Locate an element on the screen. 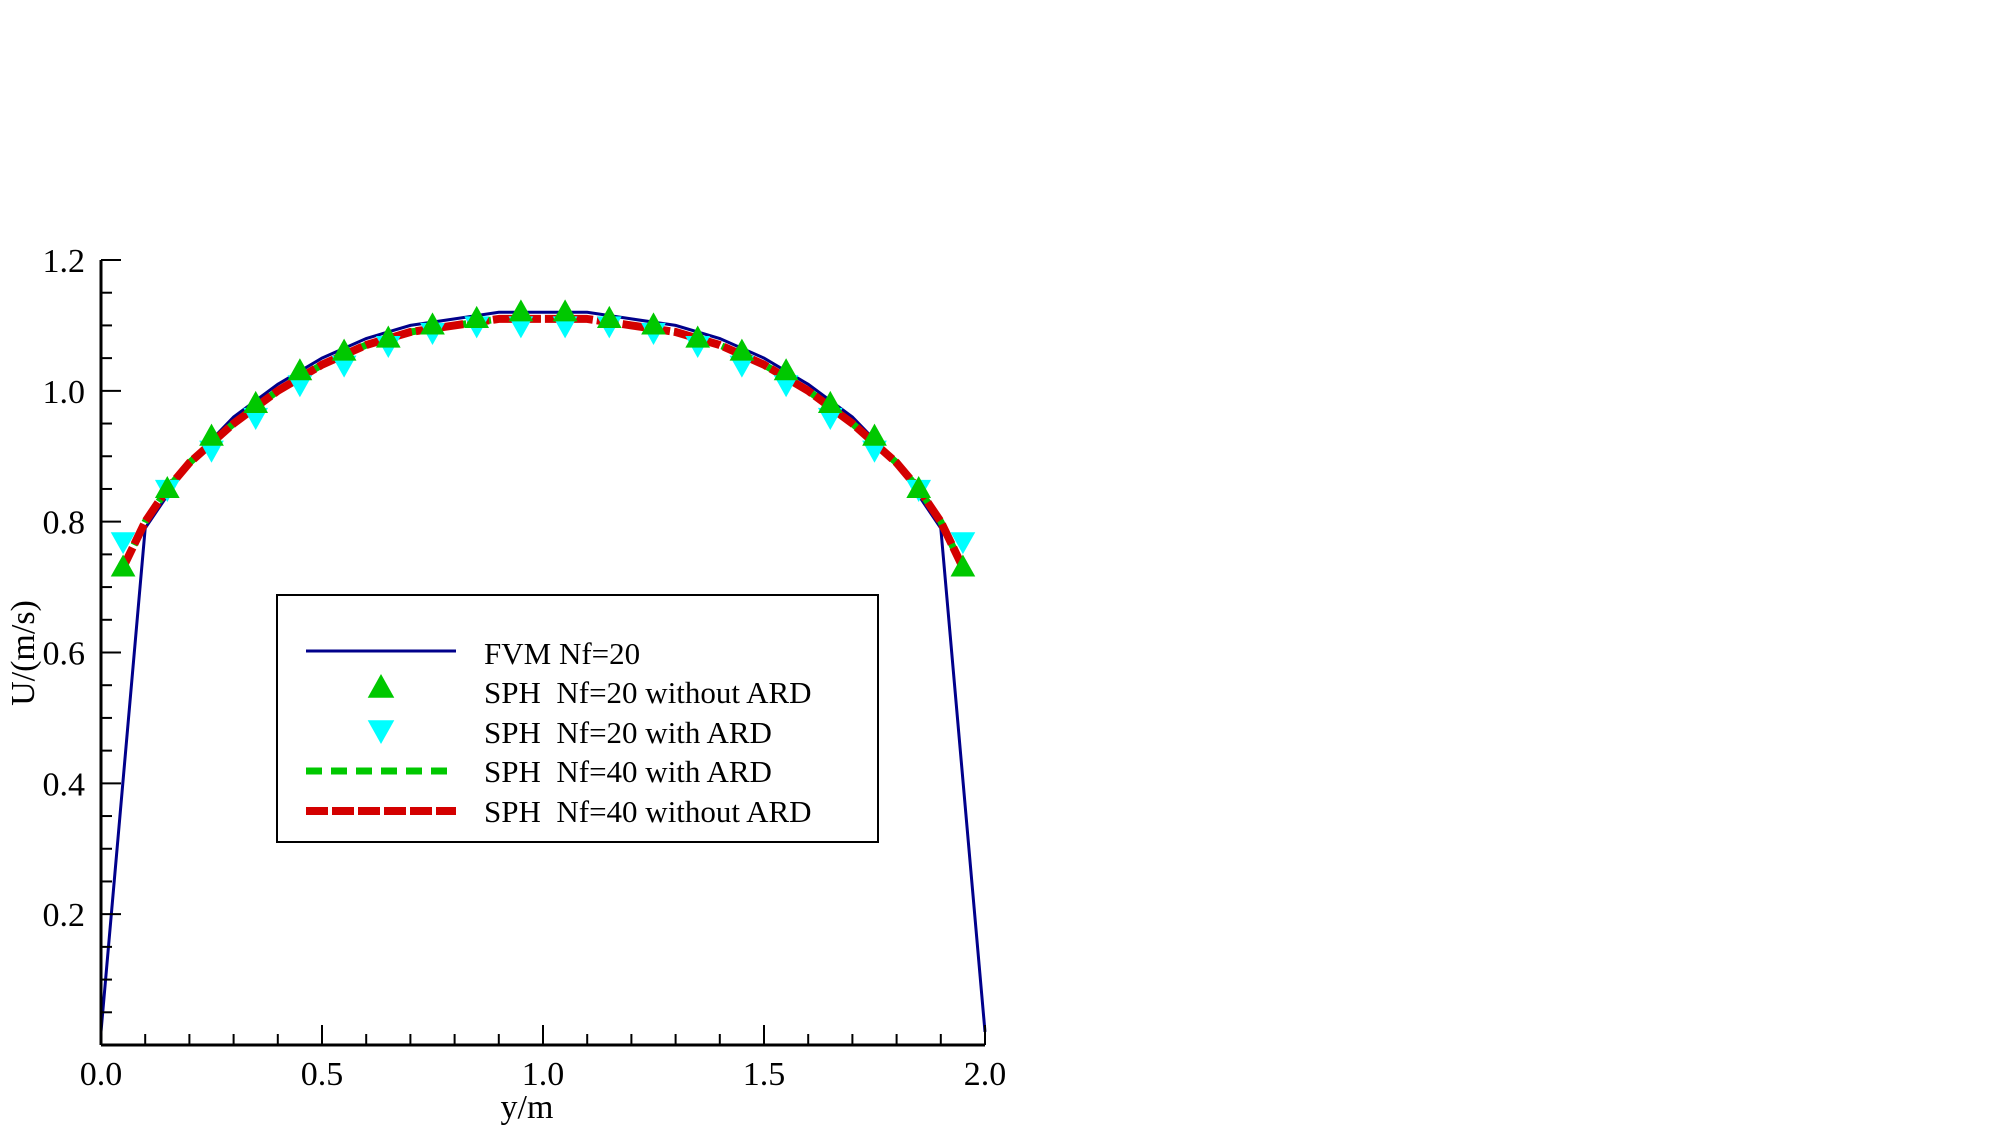 This screenshot has width=2000, height=1125. y-tick-label: 0.6 is located at coordinates (64, 654).